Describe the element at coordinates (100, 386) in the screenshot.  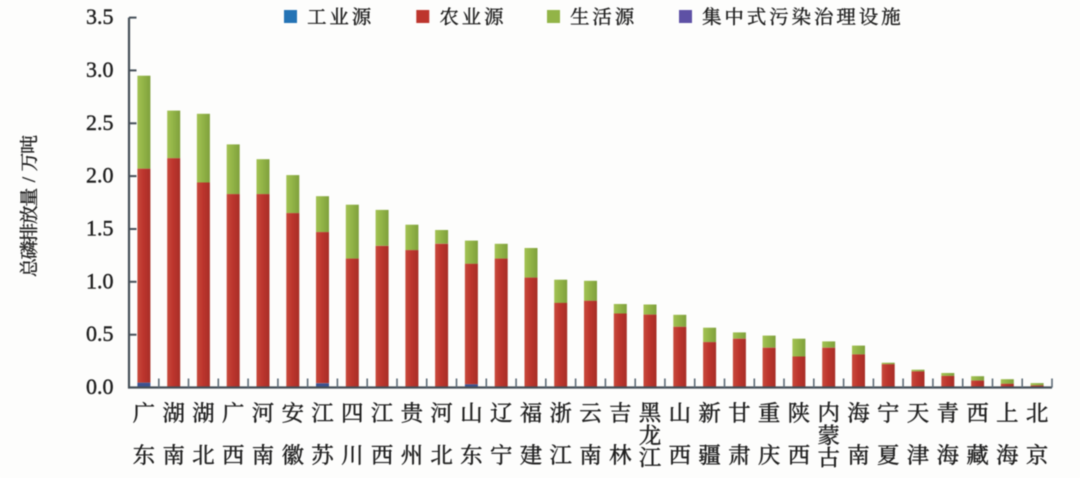
I see `svg-text: 0.0` at that location.